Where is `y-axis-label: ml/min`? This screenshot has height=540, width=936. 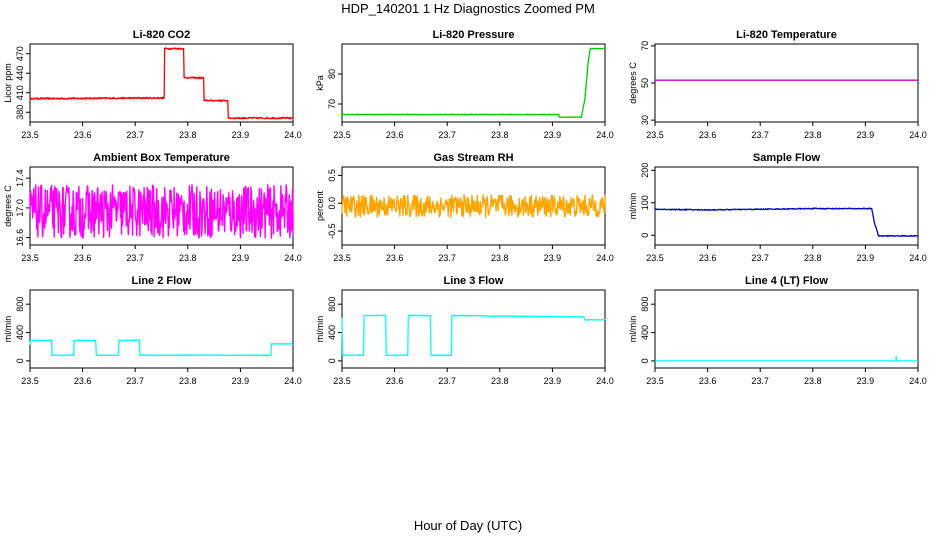 y-axis-label: ml/min is located at coordinates (633, 329).